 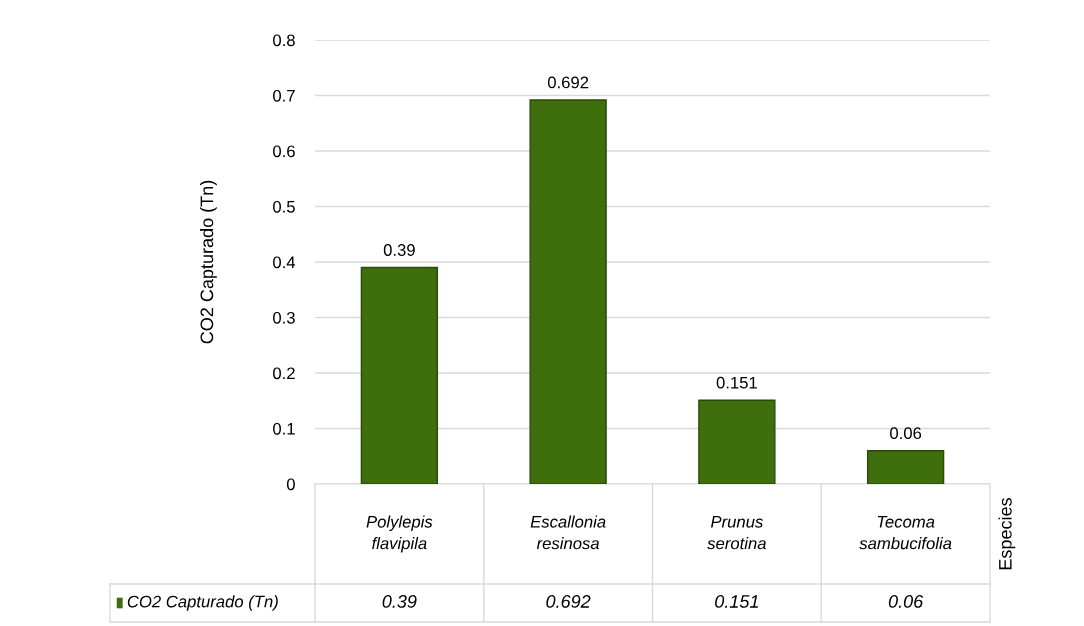 What do you see at coordinates (736, 601) in the screenshot?
I see `data-label: 0.151` at bounding box center [736, 601].